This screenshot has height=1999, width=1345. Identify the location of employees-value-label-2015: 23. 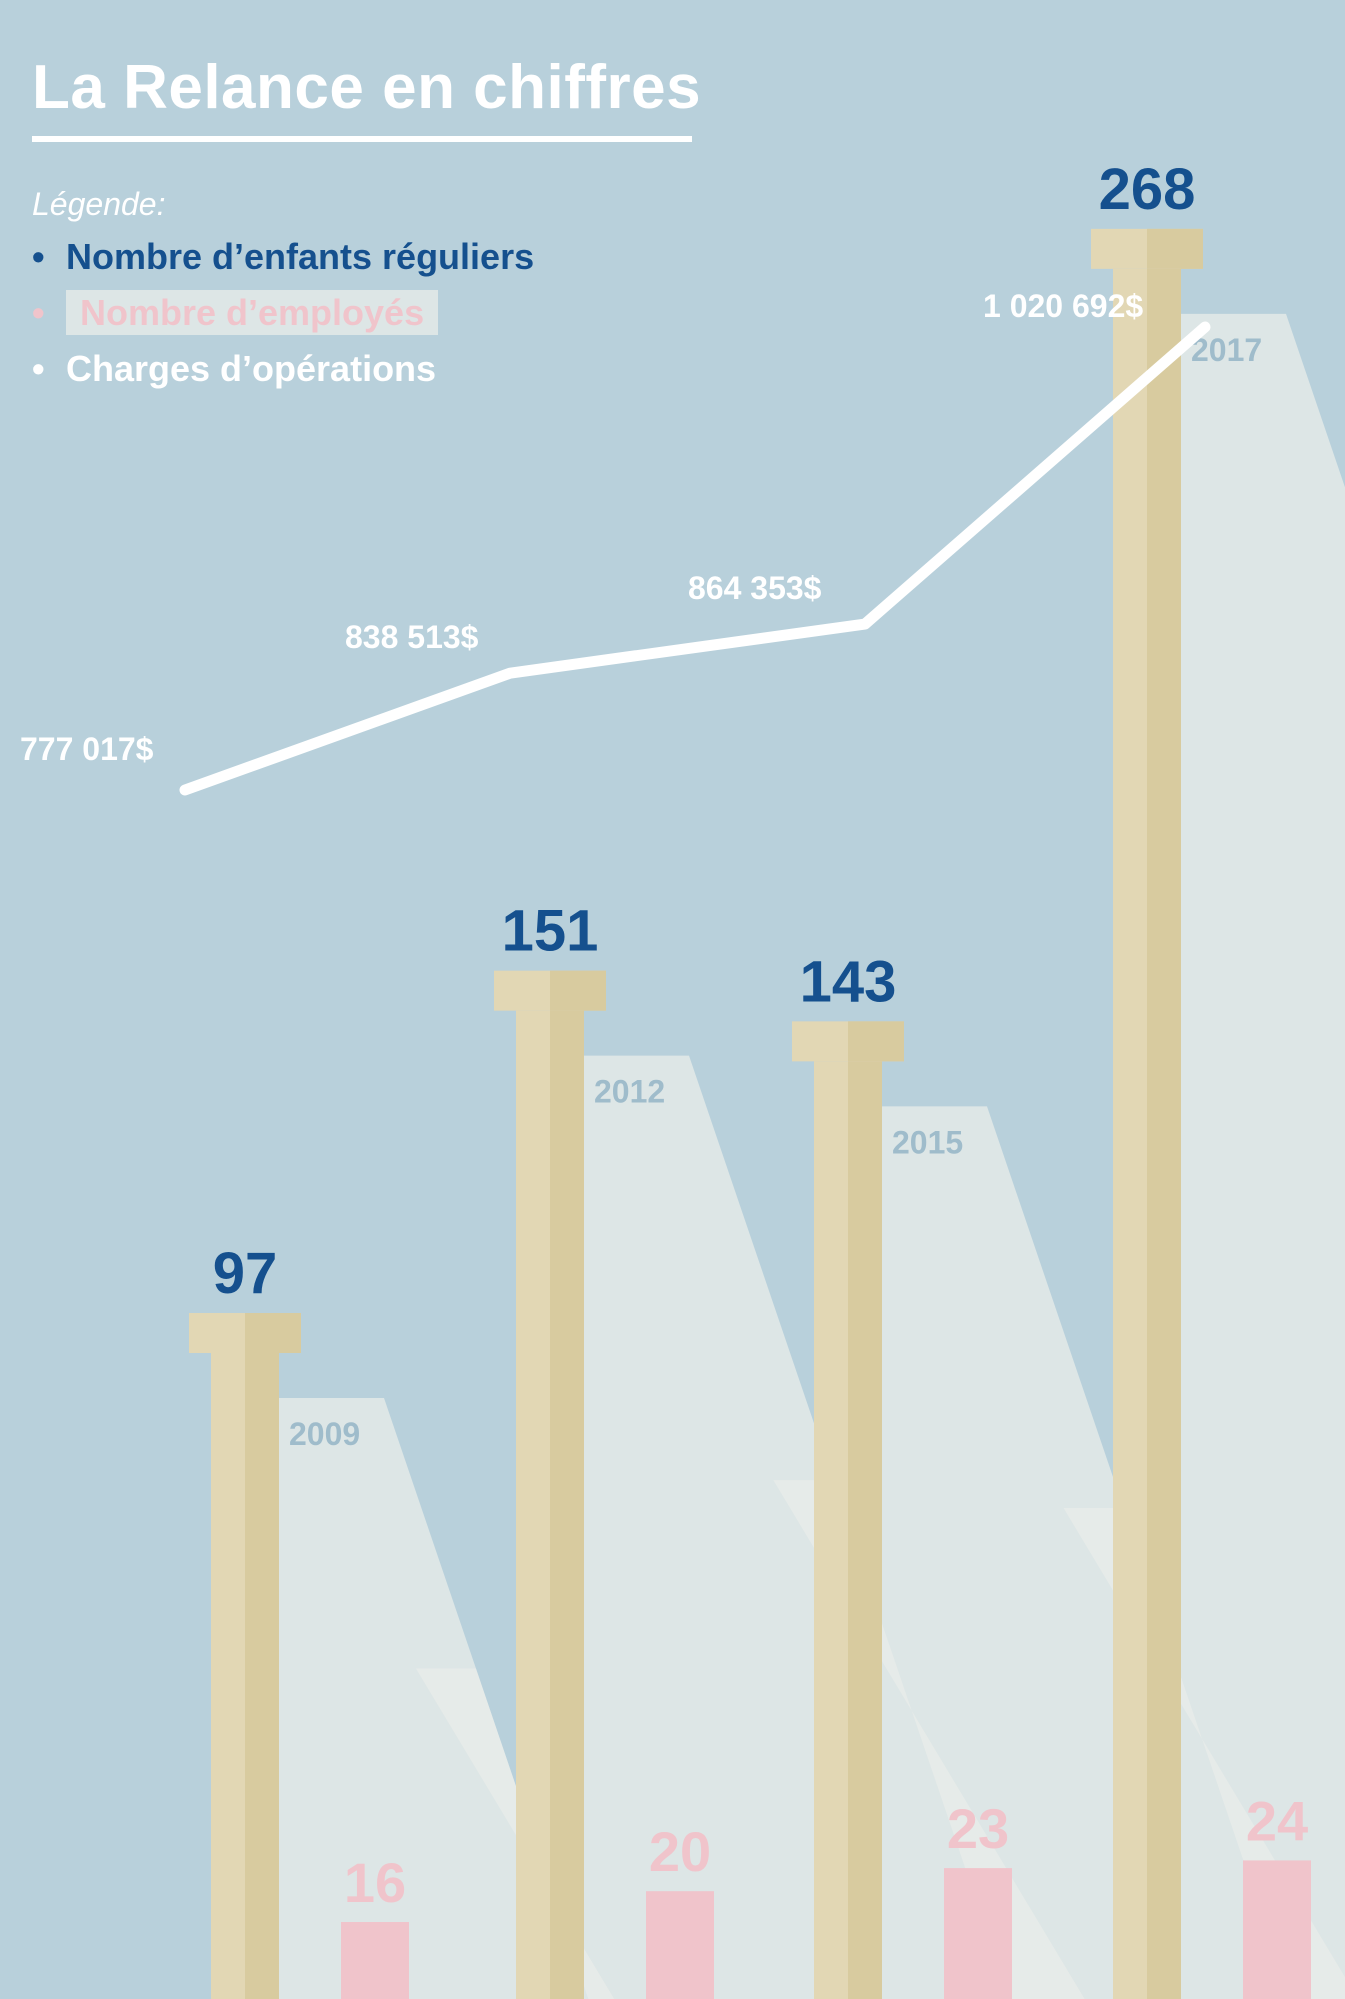
(978, 1828).